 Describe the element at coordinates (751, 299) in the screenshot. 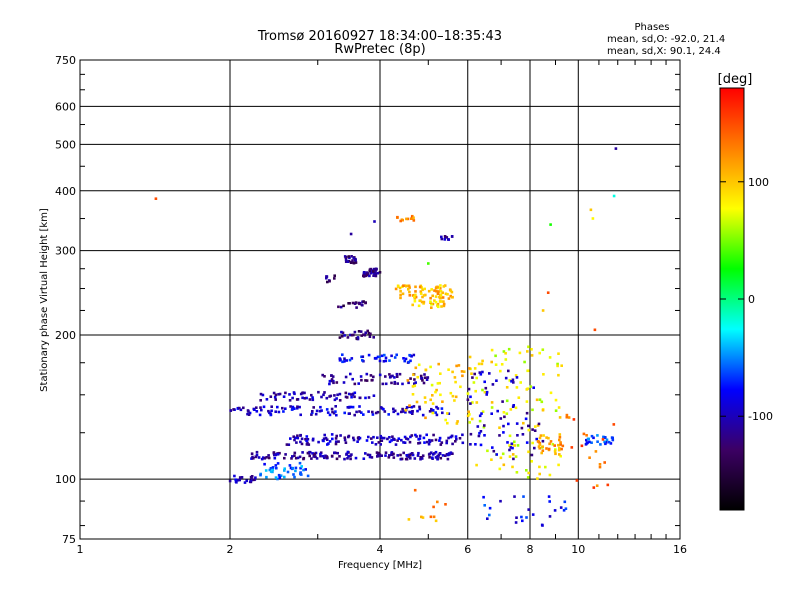

I see `colorbar-tick-label: 0` at that location.